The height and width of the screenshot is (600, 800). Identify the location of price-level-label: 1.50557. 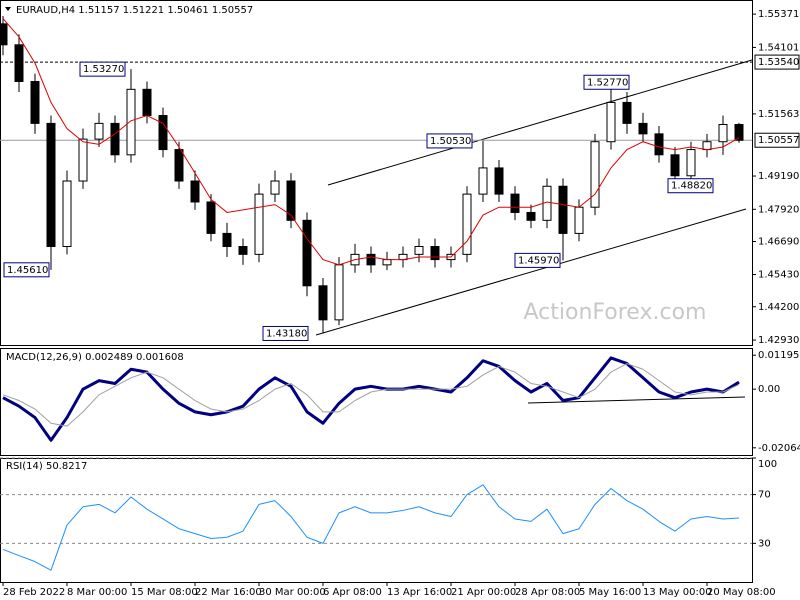
(778, 140).